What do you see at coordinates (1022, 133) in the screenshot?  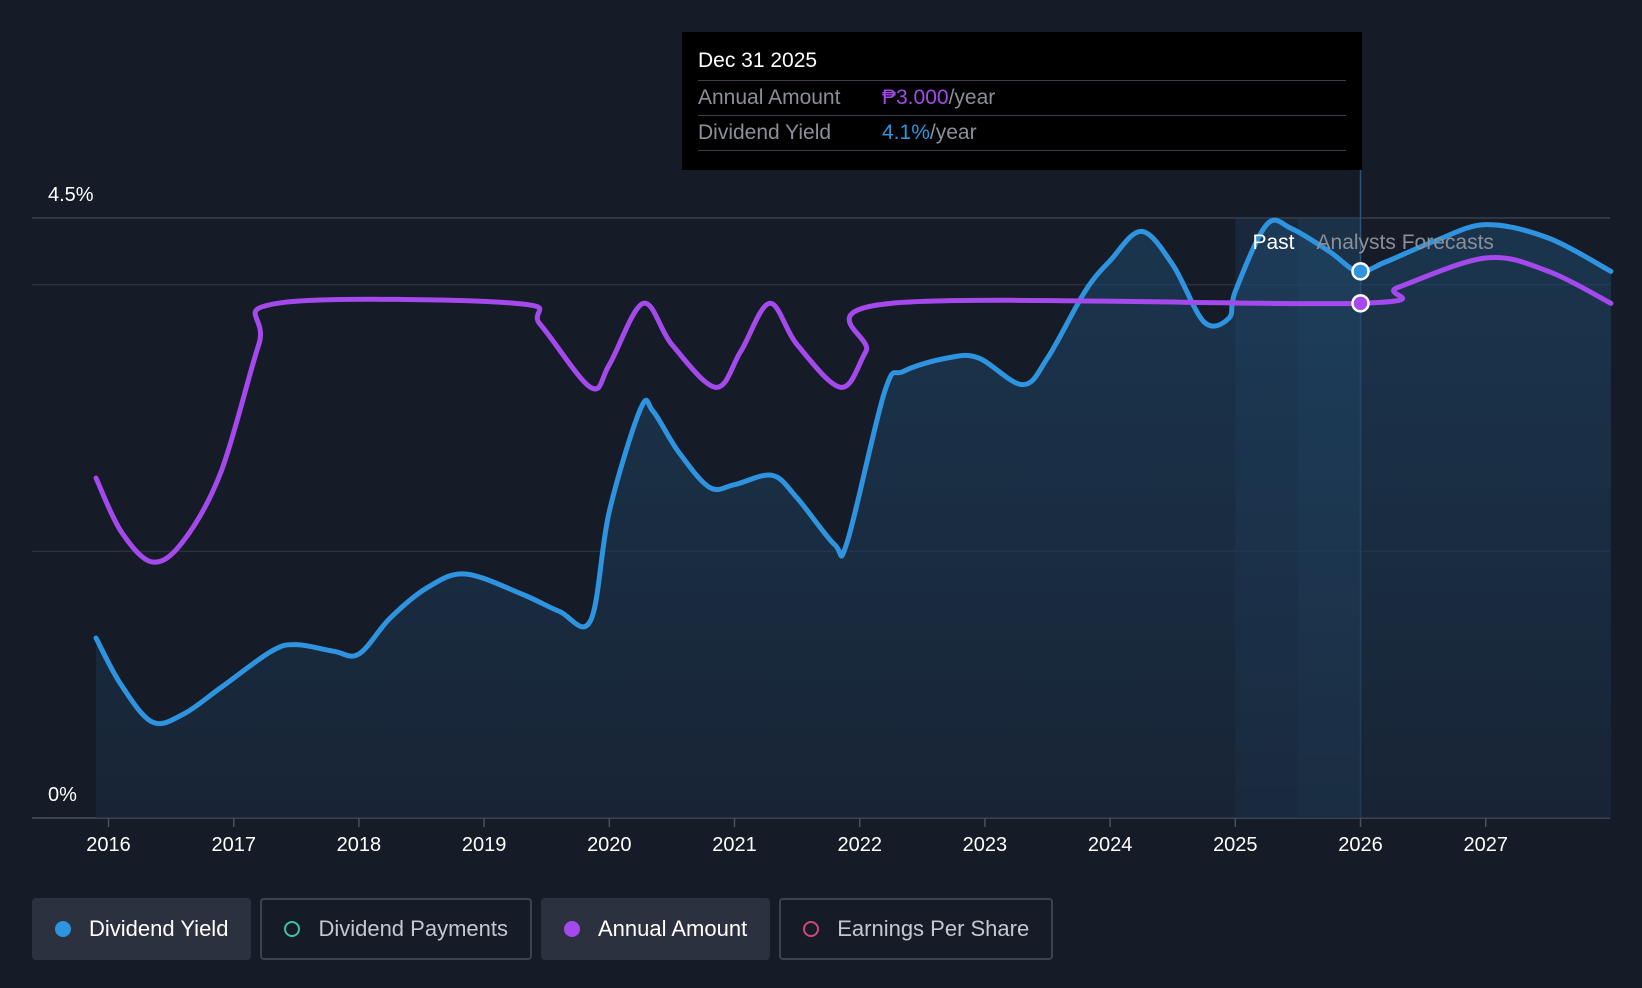 I see `tooltip-dividend-yield-row: Dividend Yield 4.1%/year` at bounding box center [1022, 133].